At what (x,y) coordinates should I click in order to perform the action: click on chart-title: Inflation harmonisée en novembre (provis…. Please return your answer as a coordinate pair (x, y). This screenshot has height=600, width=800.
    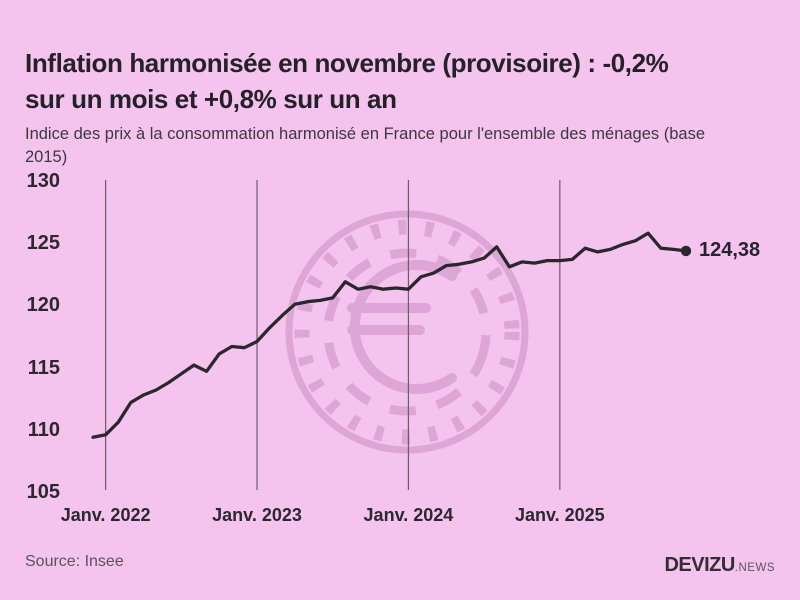
    Looking at the image, I should click on (405, 81).